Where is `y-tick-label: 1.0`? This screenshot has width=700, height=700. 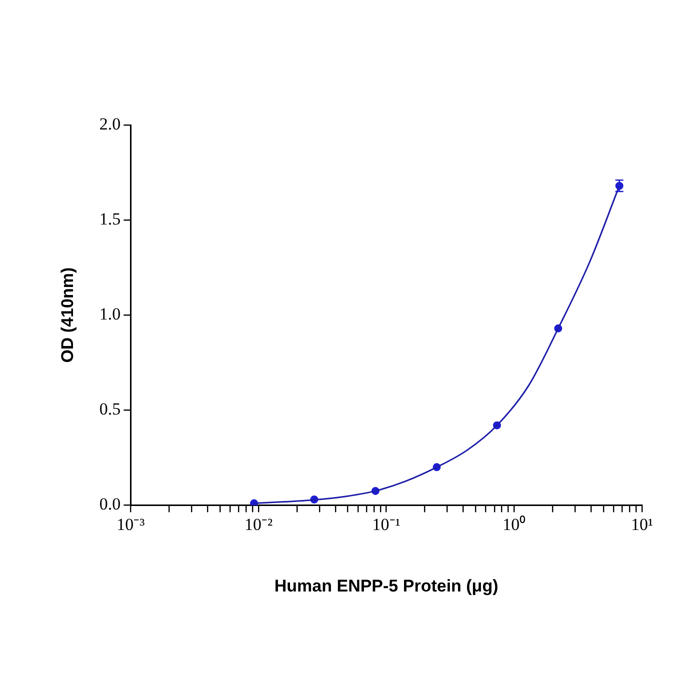
y-tick-label: 1.0 is located at coordinates (110, 314).